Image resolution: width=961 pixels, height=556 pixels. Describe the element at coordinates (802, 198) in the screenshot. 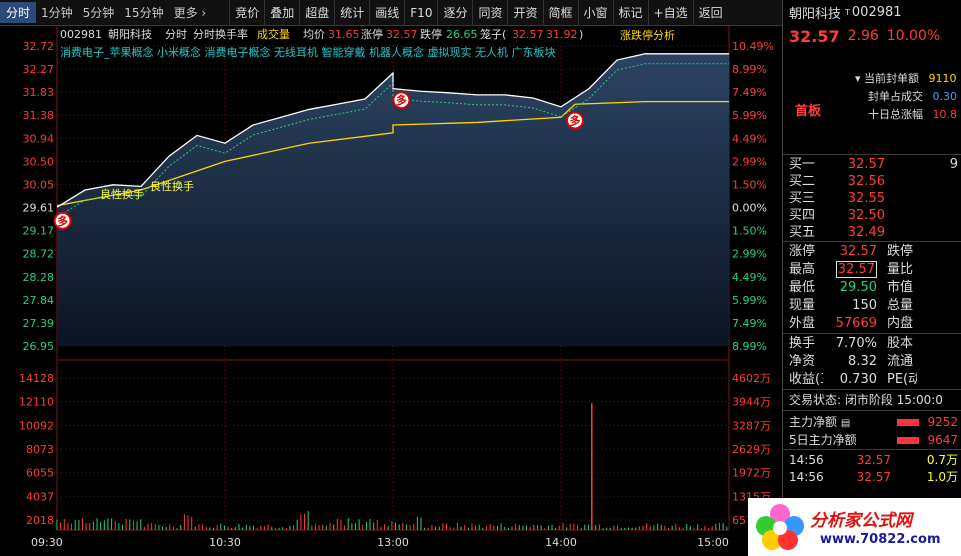

I see `bid3-label: 买三` at that location.